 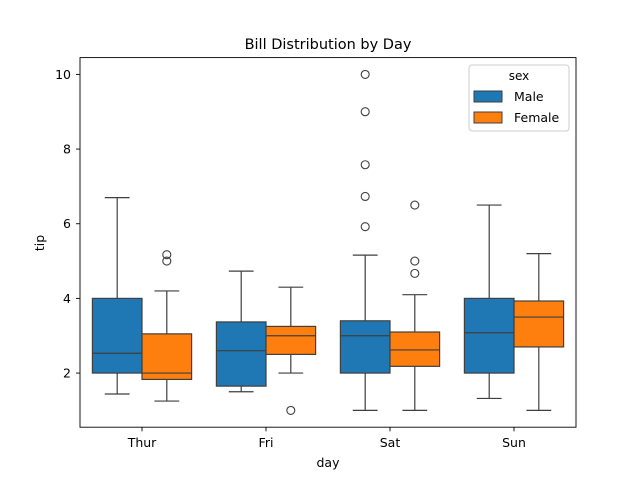 What do you see at coordinates (142, 442) in the screenshot?
I see `x-tick-label-thur: Thur` at bounding box center [142, 442].